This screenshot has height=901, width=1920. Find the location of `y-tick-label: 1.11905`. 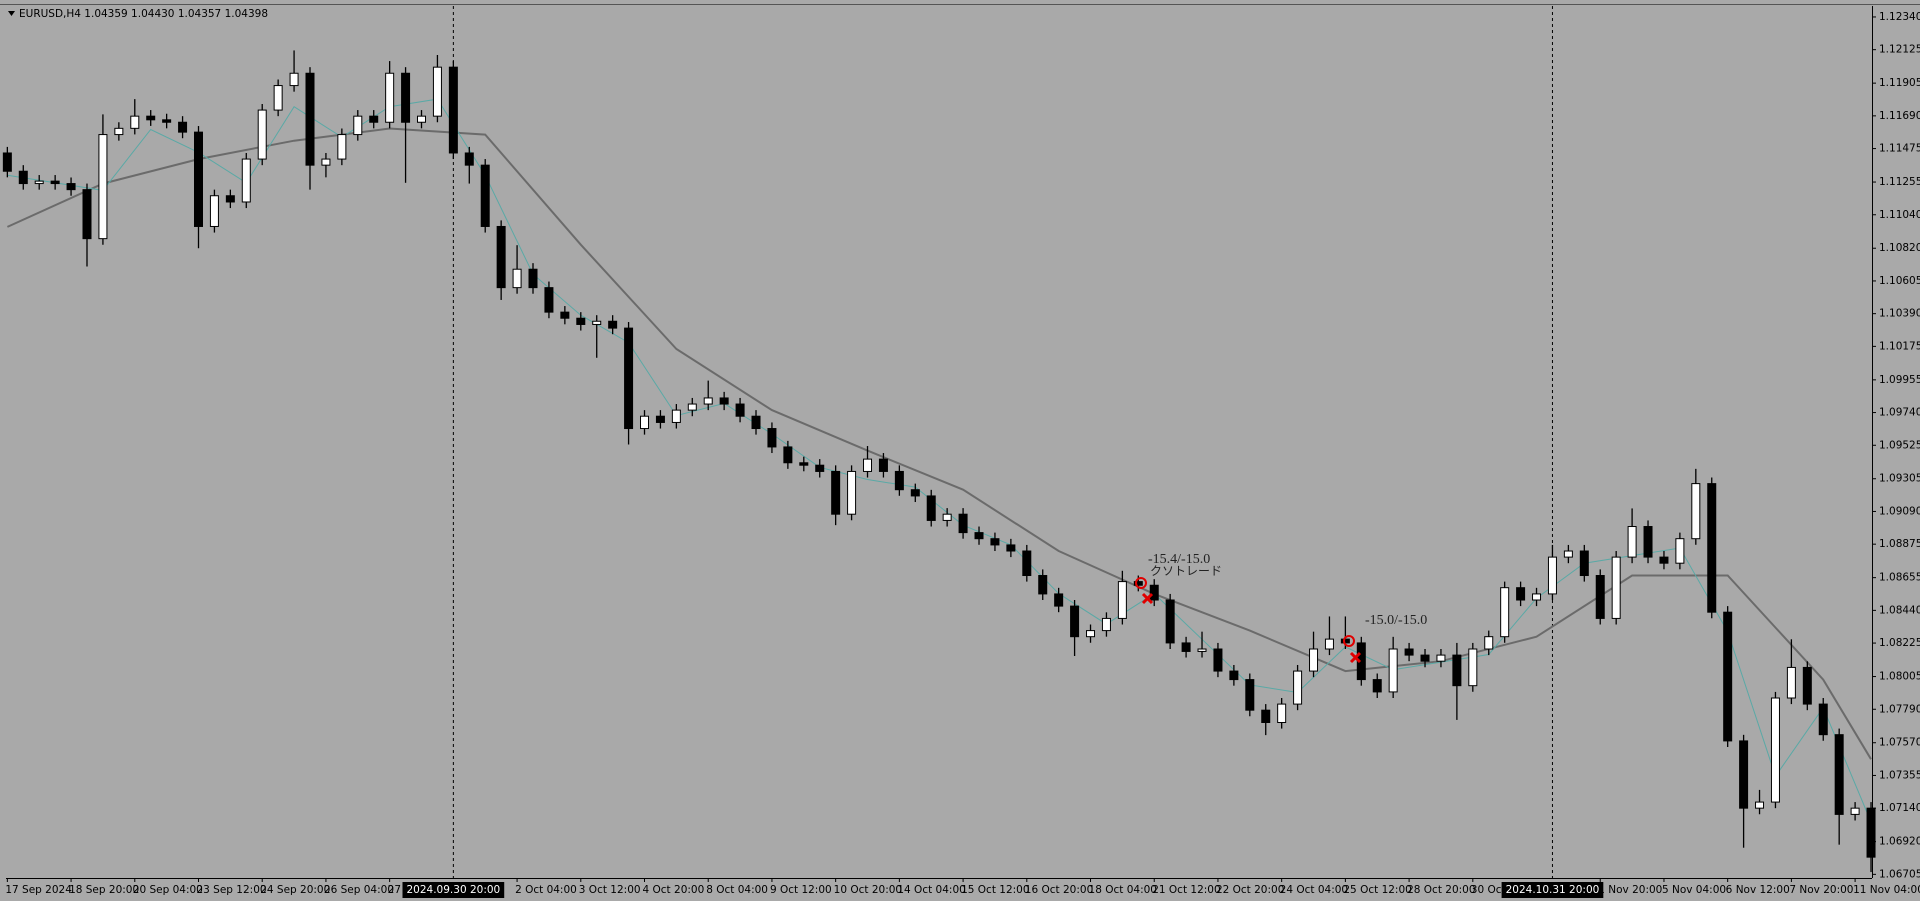

y-tick-label: 1.11905 is located at coordinates (1899, 83).